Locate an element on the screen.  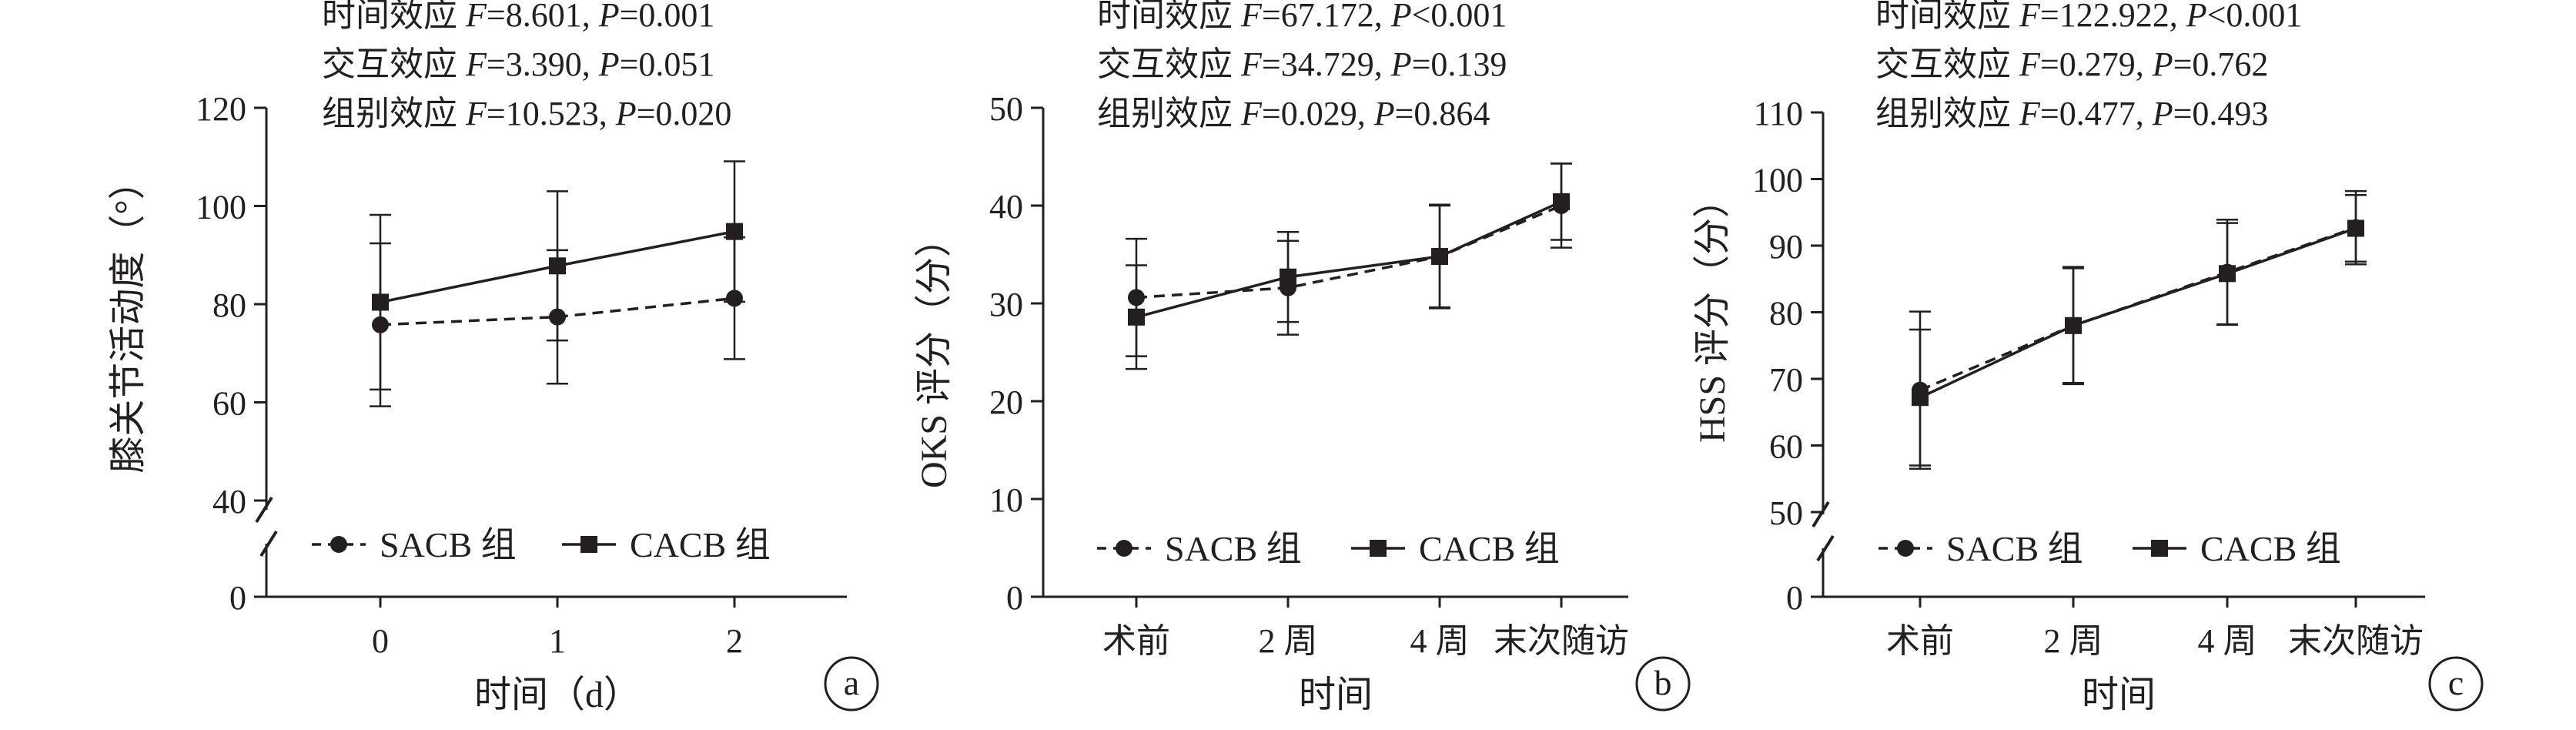
y-tick-label: 80 is located at coordinates (1786, 314).